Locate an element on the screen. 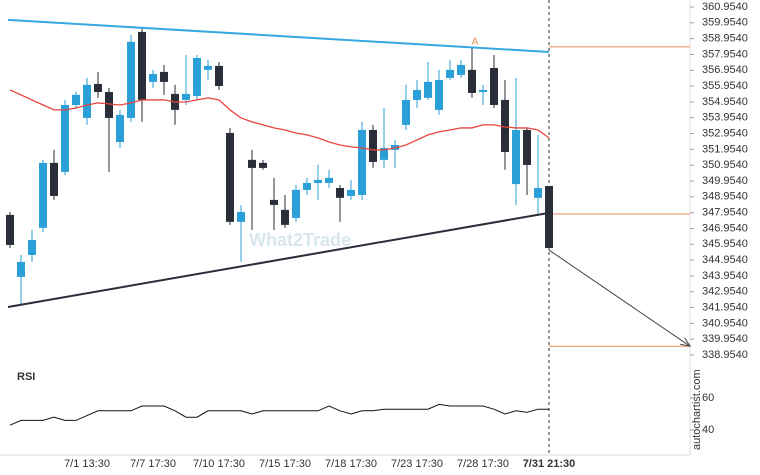  x-tick-label: 7/31 21:30 is located at coordinates (549, 464).